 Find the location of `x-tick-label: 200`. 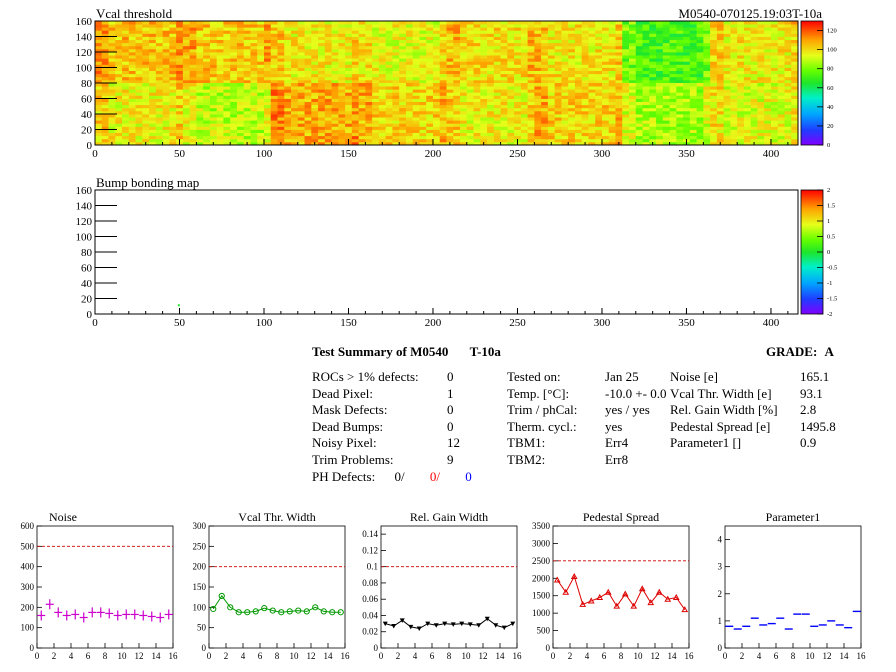

x-tick-label: 200 is located at coordinates (433, 154).